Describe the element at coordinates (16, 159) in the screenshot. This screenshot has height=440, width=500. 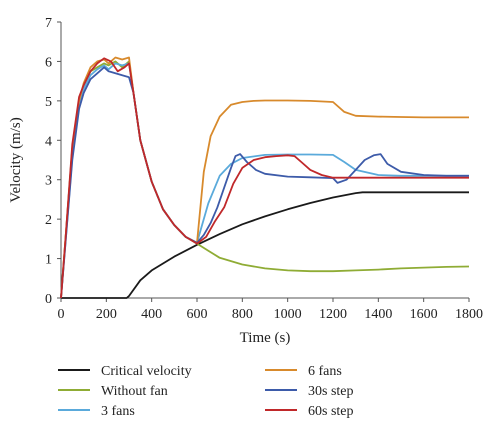
I see `y-axis-label: Velocity (m/s)` at that location.